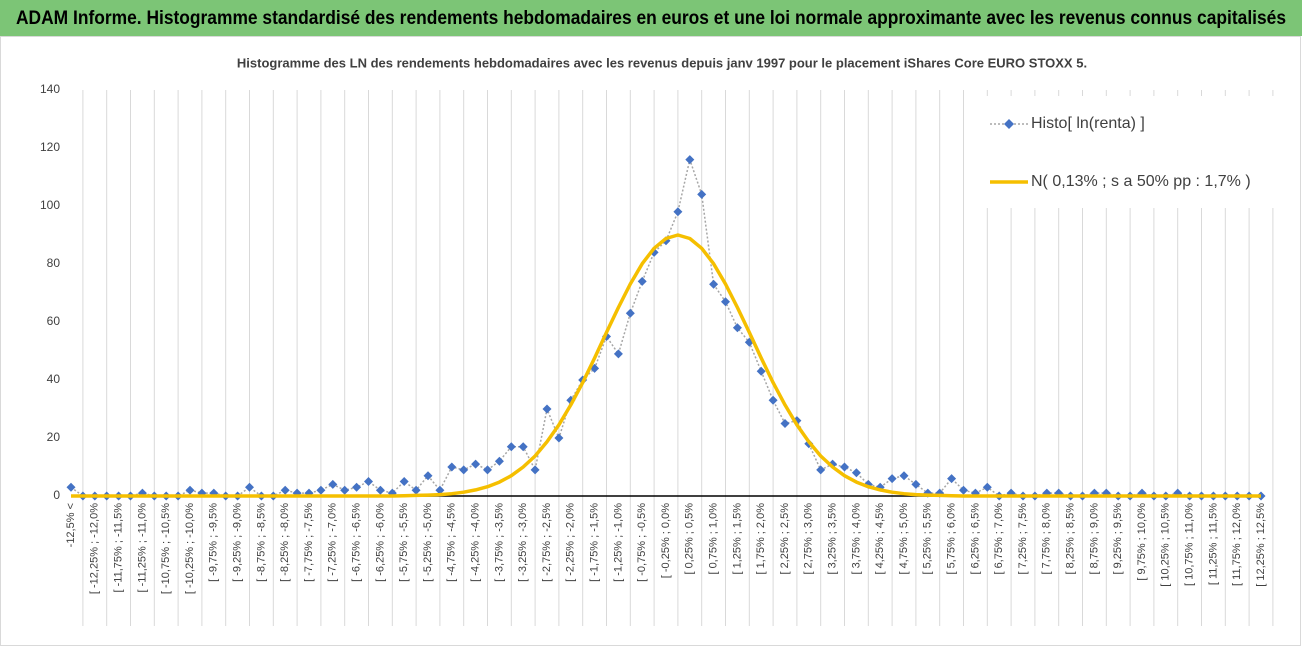 The image size is (1302, 647). What do you see at coordinates (666, 540) in the screenshot?
I see `x-tick-label: [ -0,25% ; 0,0%` at bounding box center [666, 540].